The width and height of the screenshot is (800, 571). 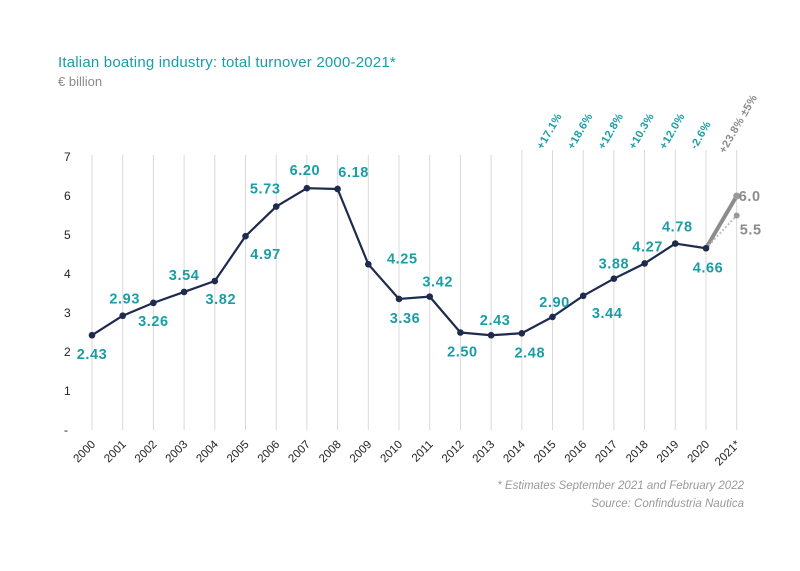 I want to click on data-label: 6.20, so click(x=305, y=171).